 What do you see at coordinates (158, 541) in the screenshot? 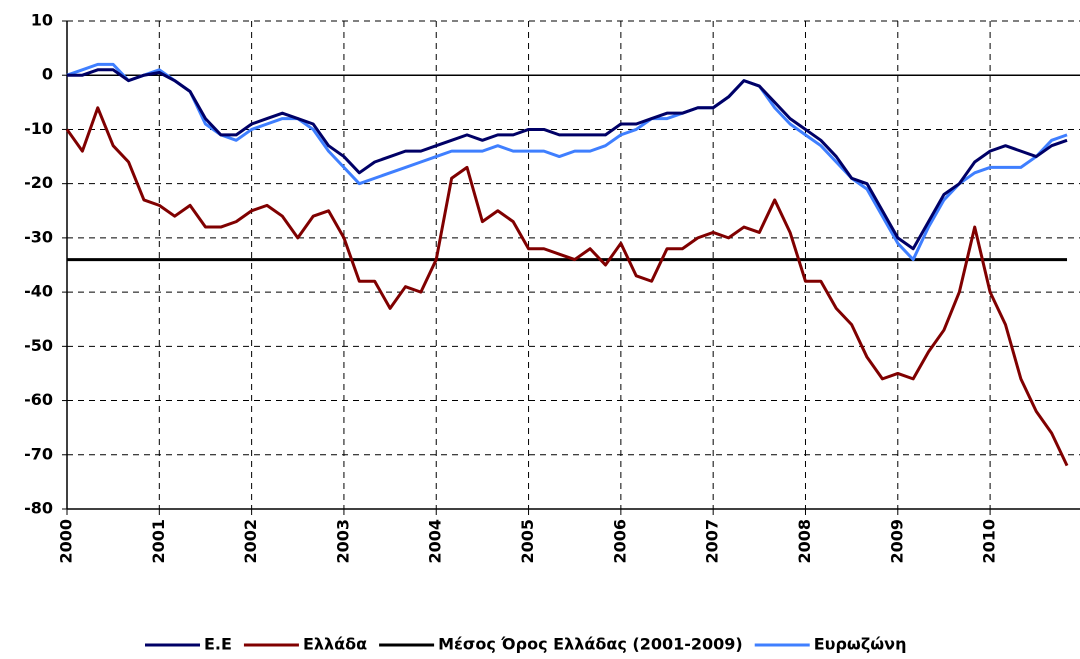
I see `x-tick-label: 2001` at bounding box center [158, 541].